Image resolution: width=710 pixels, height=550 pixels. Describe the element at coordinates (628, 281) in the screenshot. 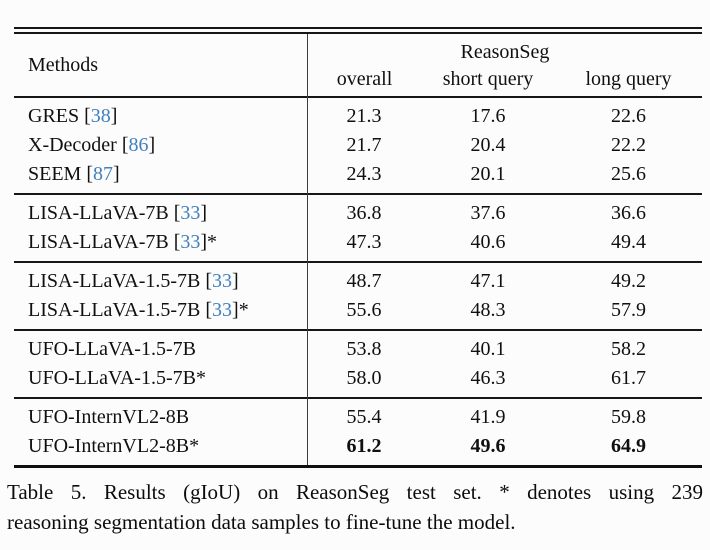

I see `metric-value: 49.2` at that location.